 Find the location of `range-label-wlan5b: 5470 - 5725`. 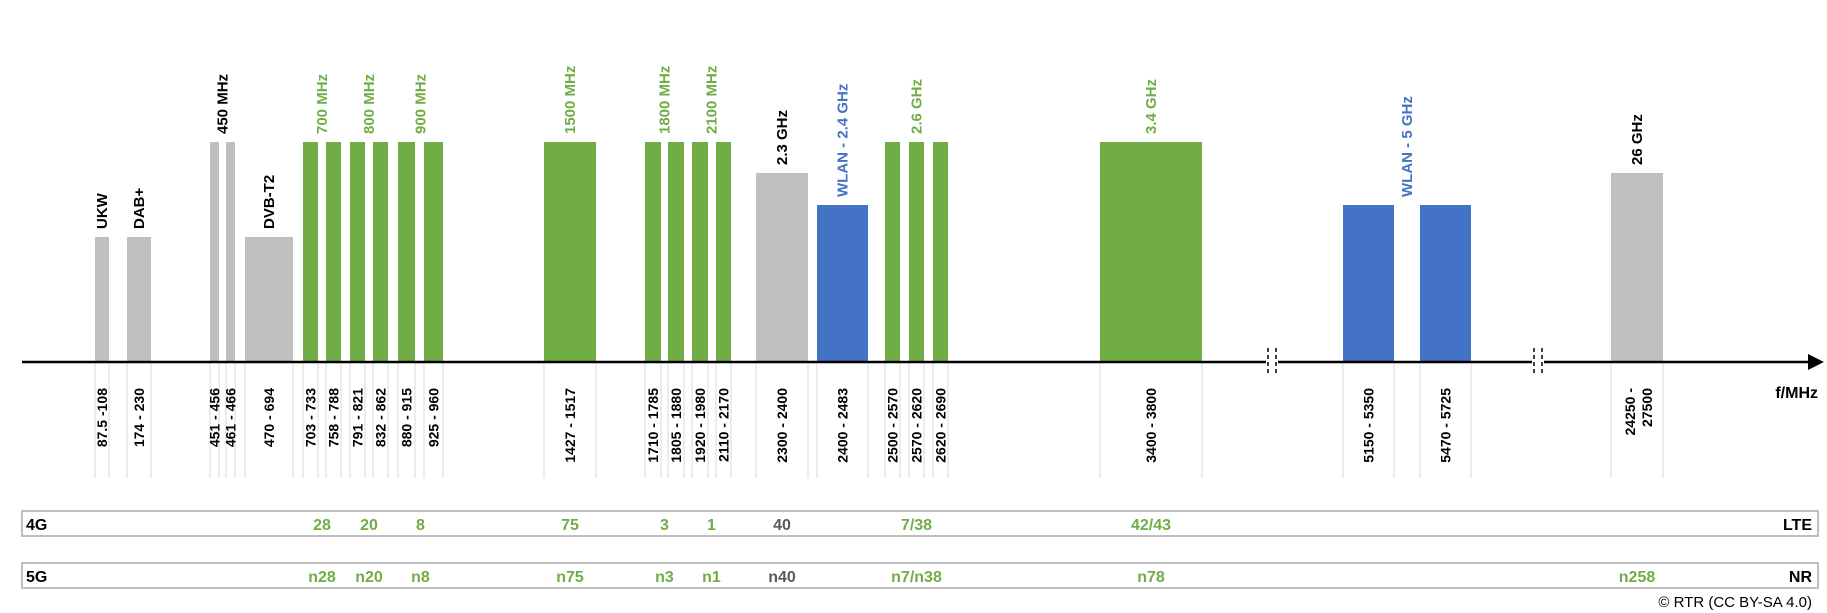

range-label-wlan5b: 5470 - 5725 is located at coordinates (1446, 425).